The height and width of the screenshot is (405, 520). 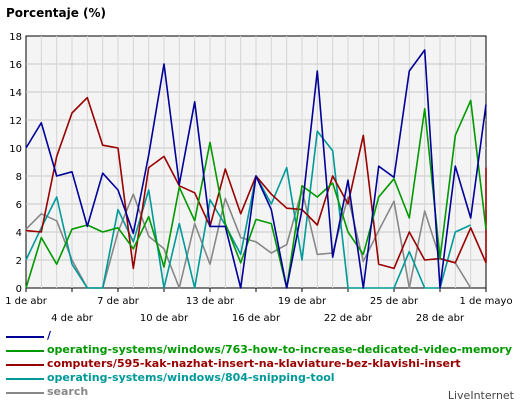 I want to click on x-tick-label: 1 de mayo, so click(x=485, y=301).